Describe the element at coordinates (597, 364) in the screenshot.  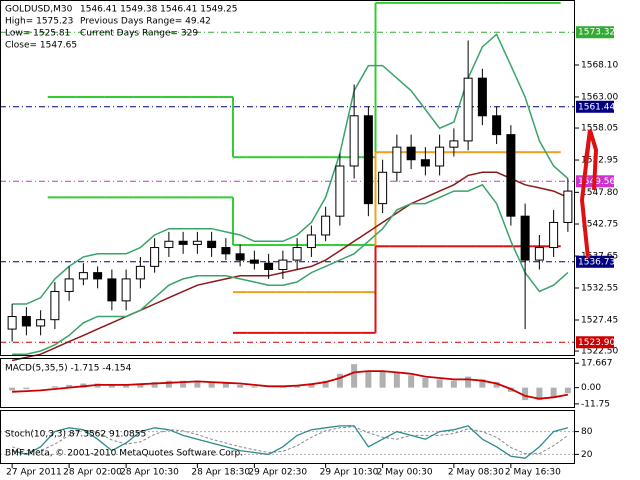
I see `y-tick-label: 17.667` at that location.